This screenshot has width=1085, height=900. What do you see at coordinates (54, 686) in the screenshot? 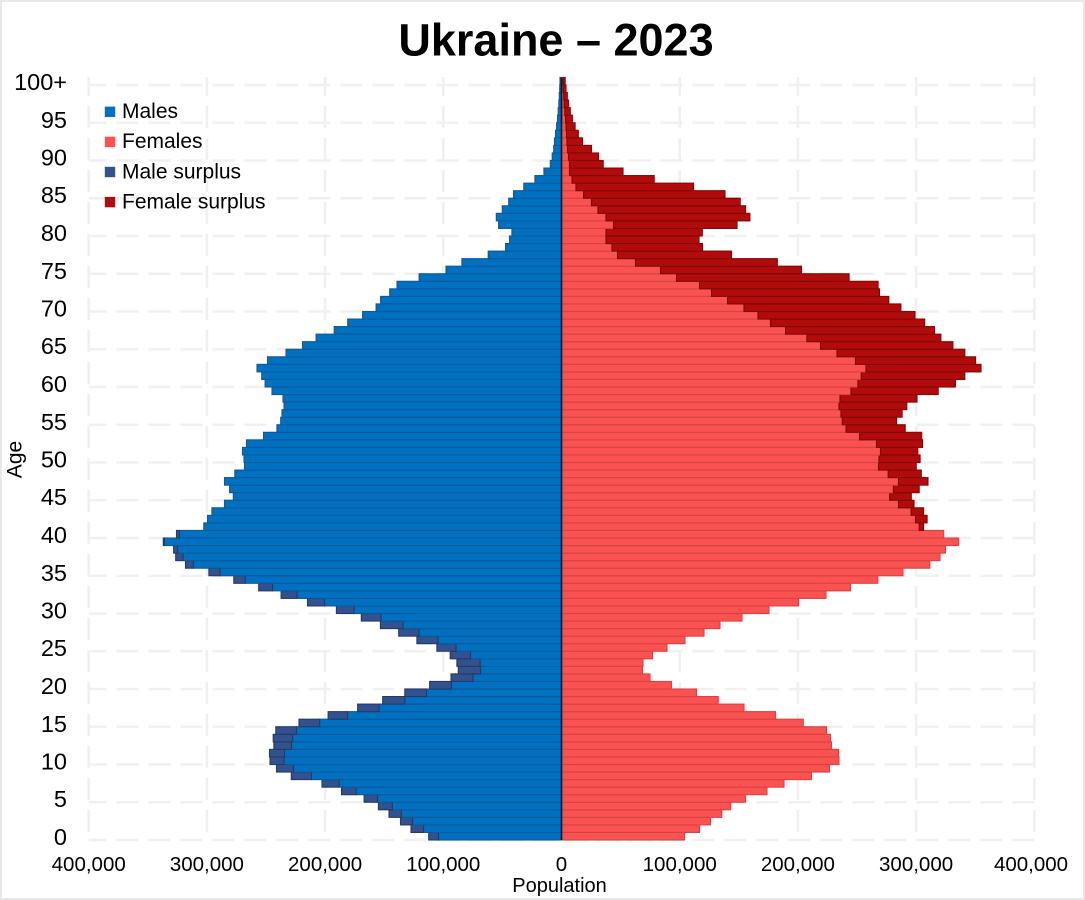
I see `svg-text: 20` at bounding box center [54, 686].